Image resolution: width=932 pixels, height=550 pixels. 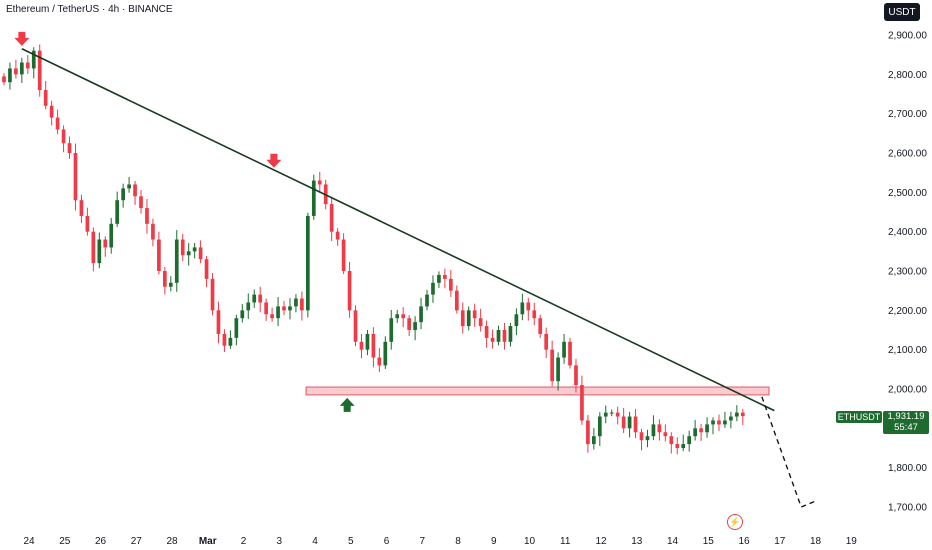 What do you see at coordinates (907, 154) in the screenshot?
I see `y-tick-label: 2,600.00` at bounding box center [907, 154].